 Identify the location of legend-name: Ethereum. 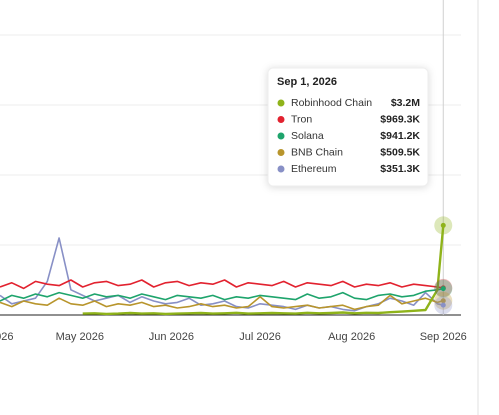
(314, 169).